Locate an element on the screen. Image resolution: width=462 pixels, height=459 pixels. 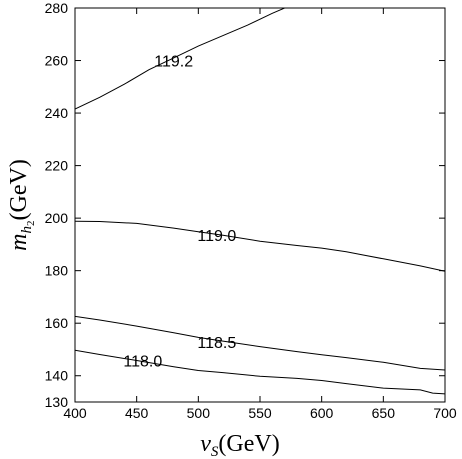
contour-label-118-5: 118.5 is located at coordinates (216, 343).